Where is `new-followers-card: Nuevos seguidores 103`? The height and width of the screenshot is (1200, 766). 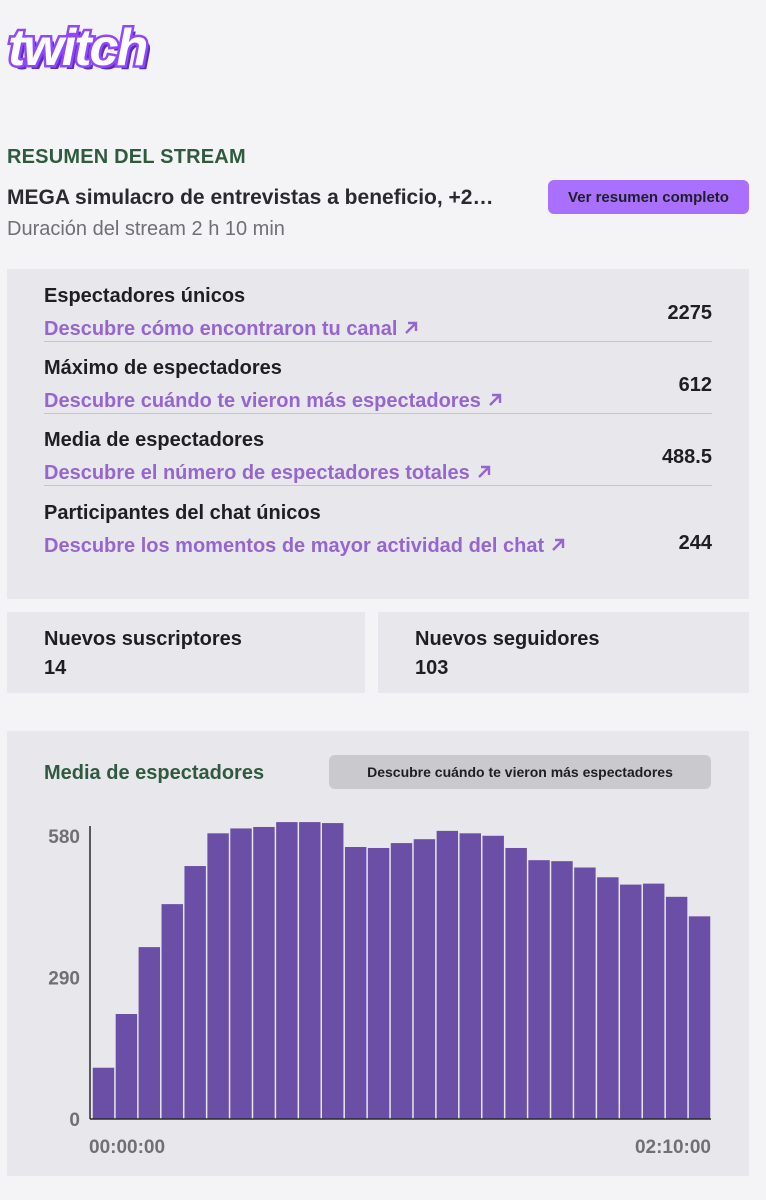 new-followers-card: Nuevos seguidores 103 is located at coordinates (563, 652).